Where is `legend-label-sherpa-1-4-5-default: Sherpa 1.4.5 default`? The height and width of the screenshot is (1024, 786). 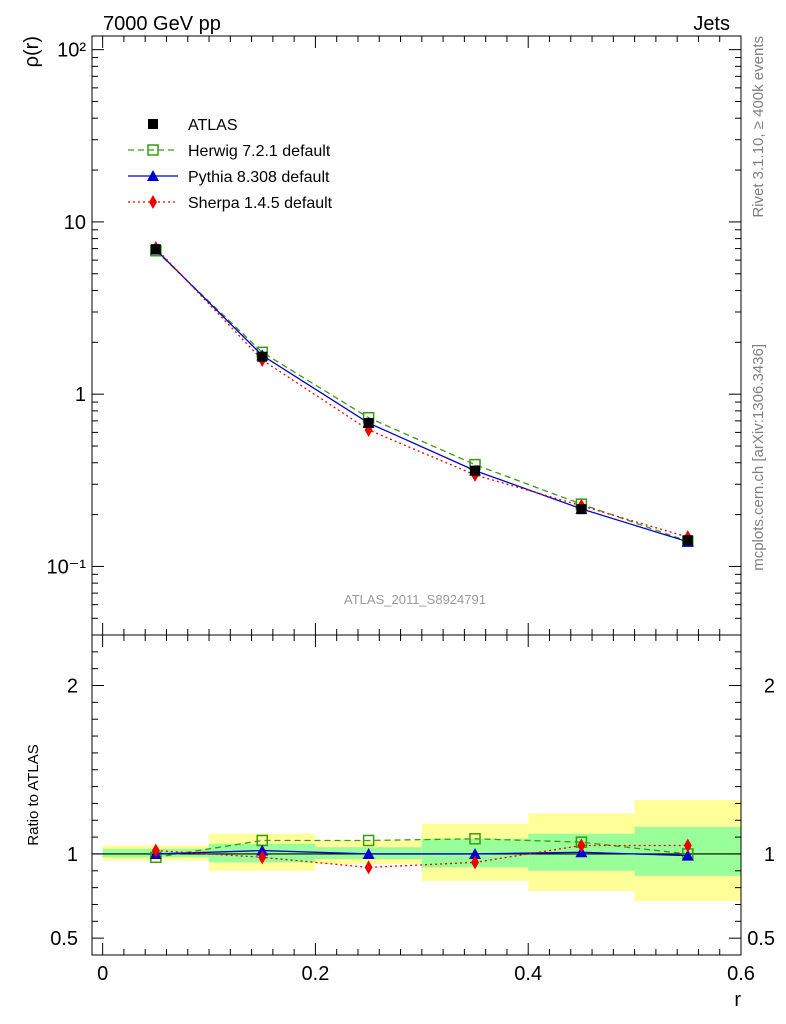
legend-label-sherpa-1-4-5-default: Sherpa 1.4.5 default is located at coordinates (260, 203).